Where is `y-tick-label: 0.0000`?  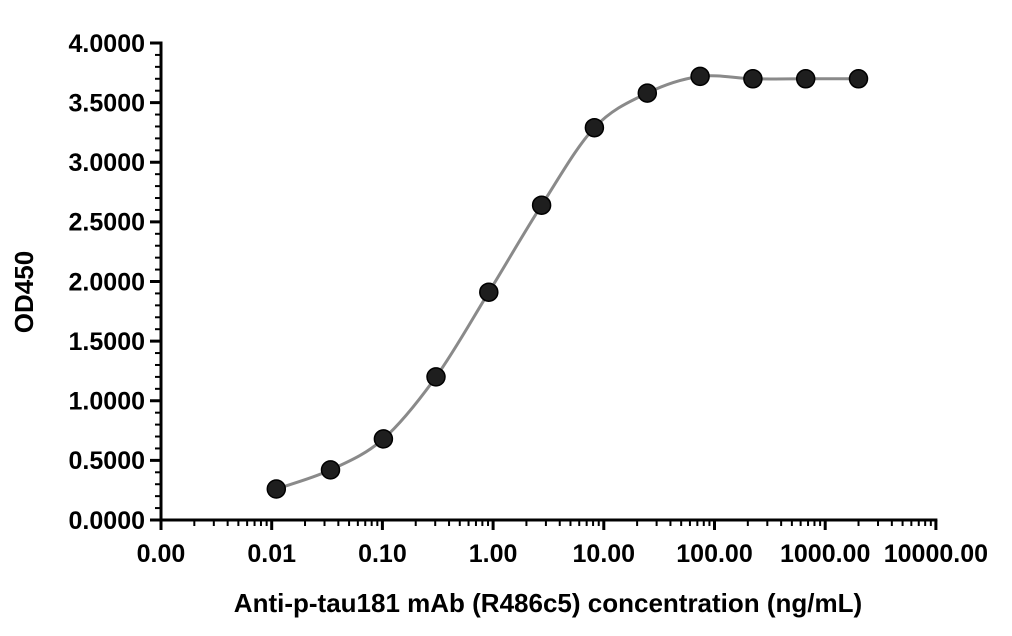 y-tick-label: 0.0000 is located at coordinates (107, 521).